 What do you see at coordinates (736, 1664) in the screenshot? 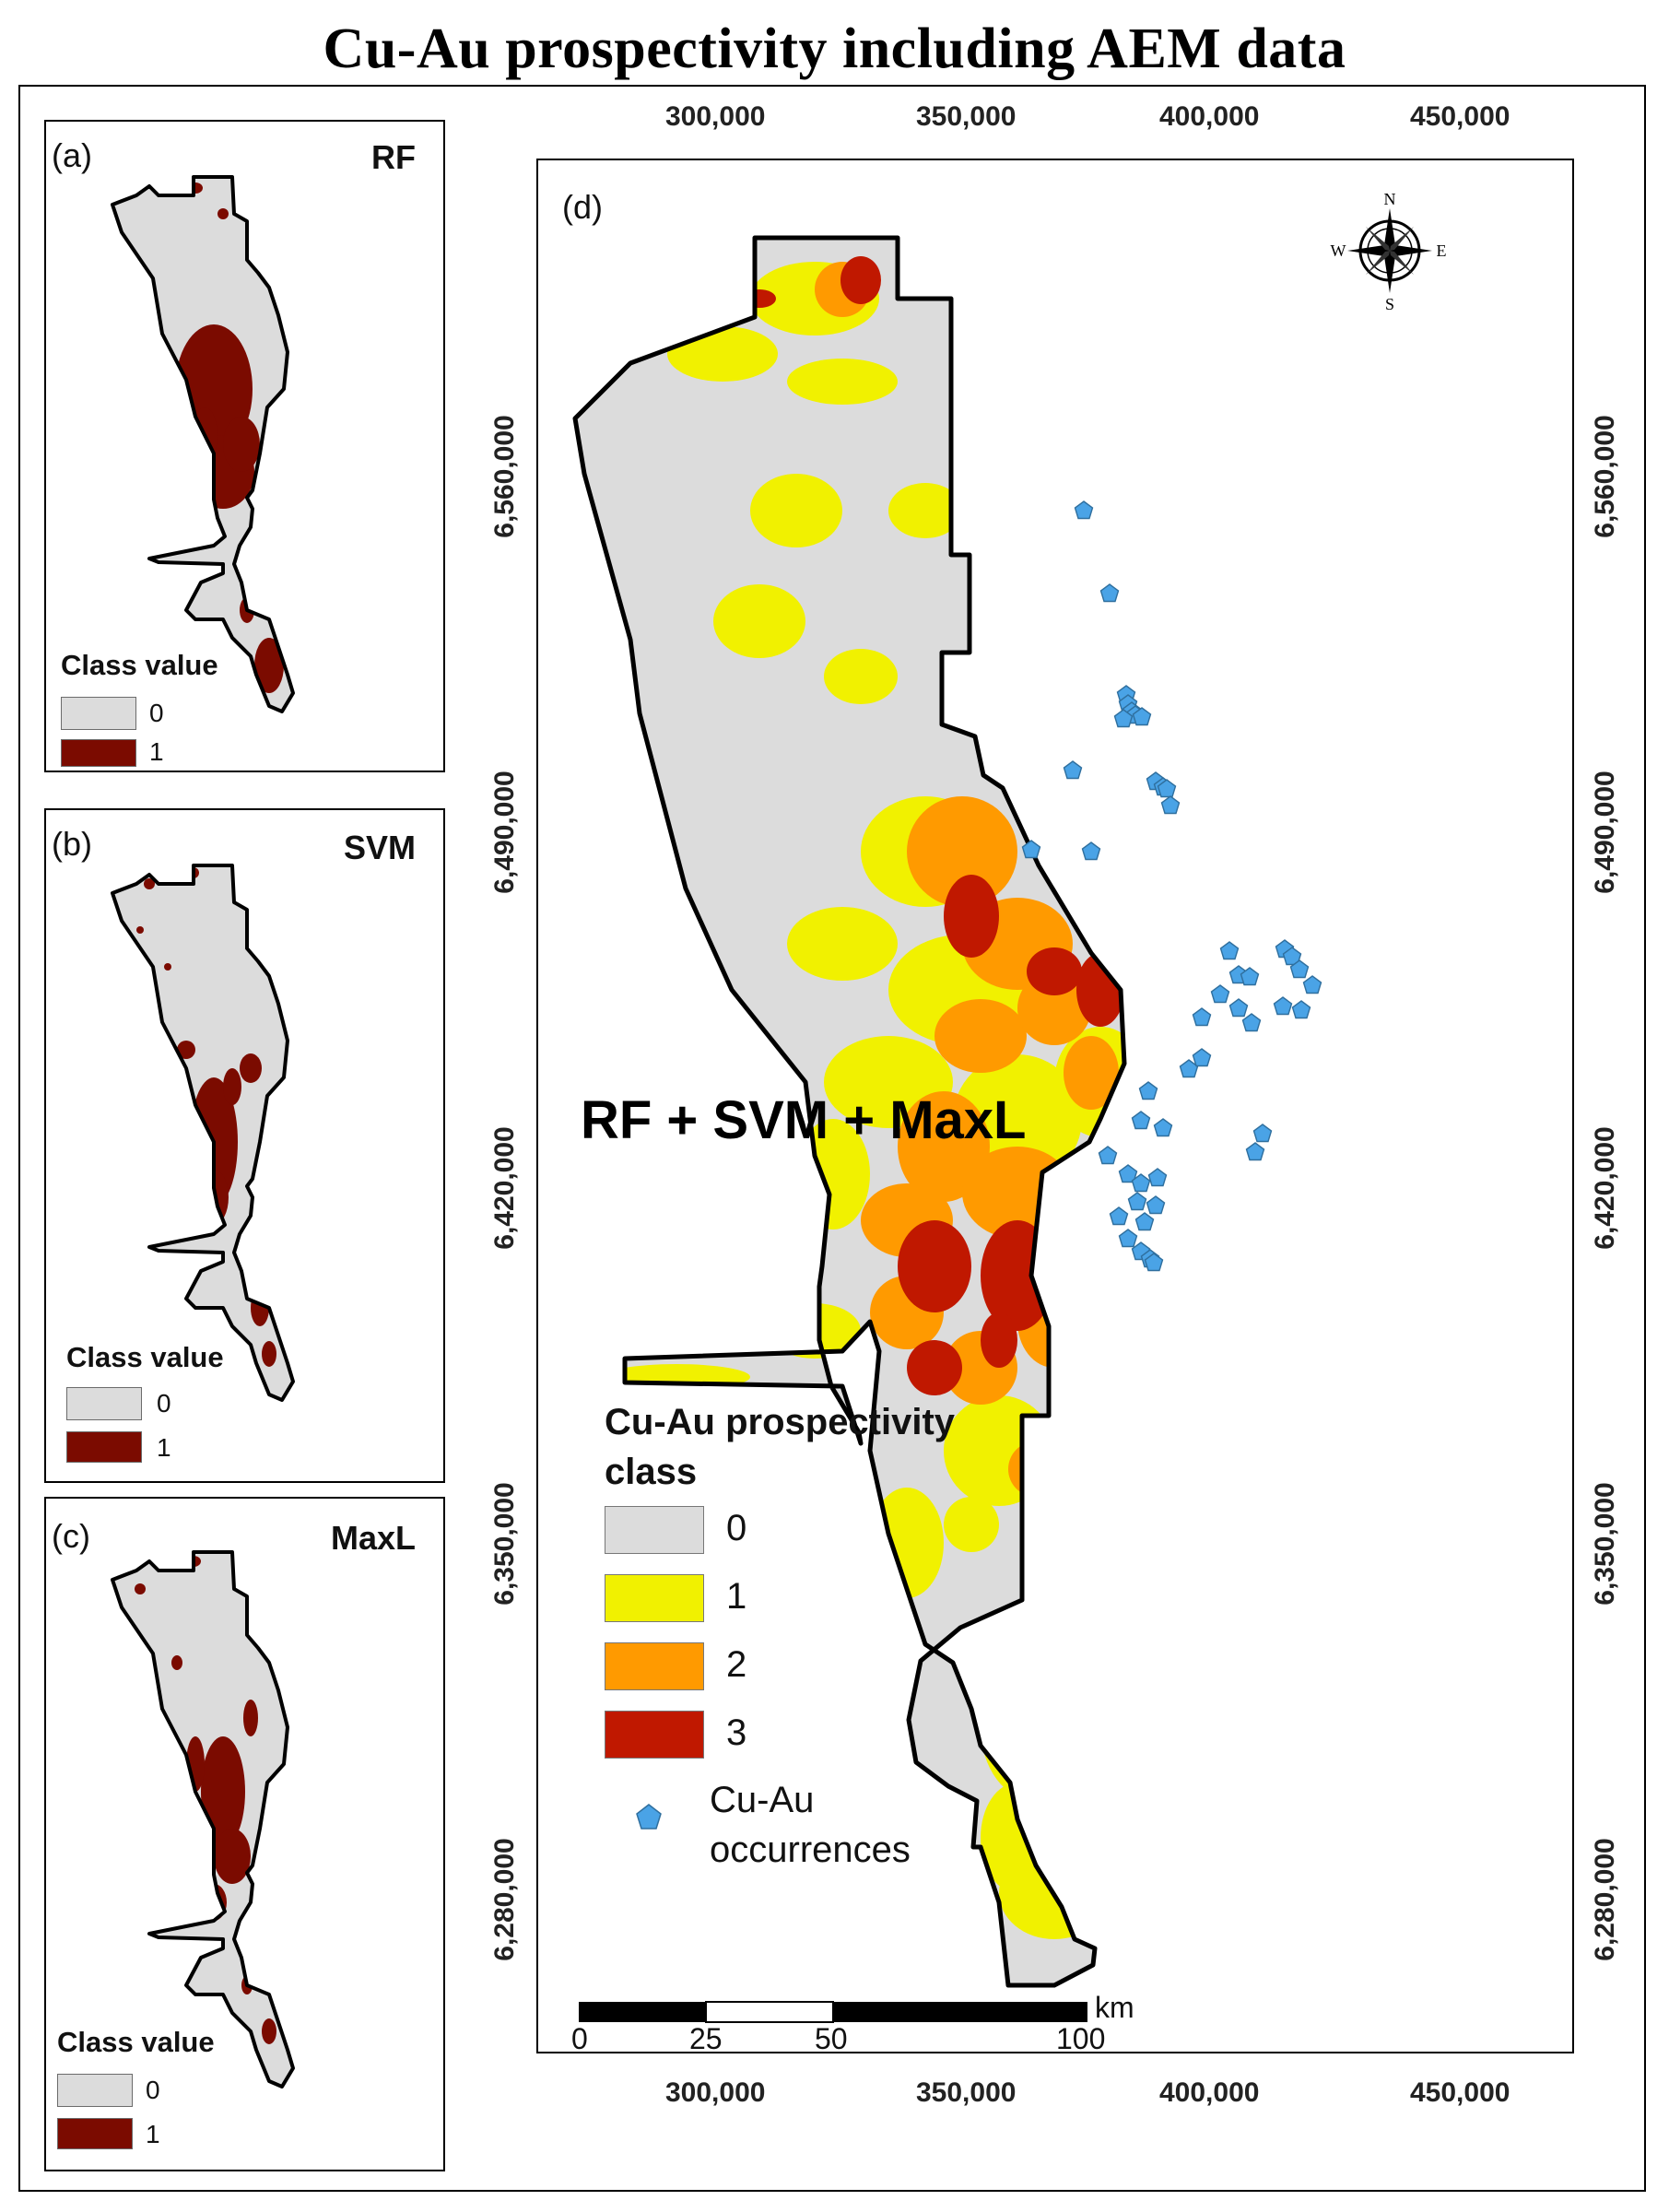
I see `legend-label-2: 2` at bounding box center [736, 1664].